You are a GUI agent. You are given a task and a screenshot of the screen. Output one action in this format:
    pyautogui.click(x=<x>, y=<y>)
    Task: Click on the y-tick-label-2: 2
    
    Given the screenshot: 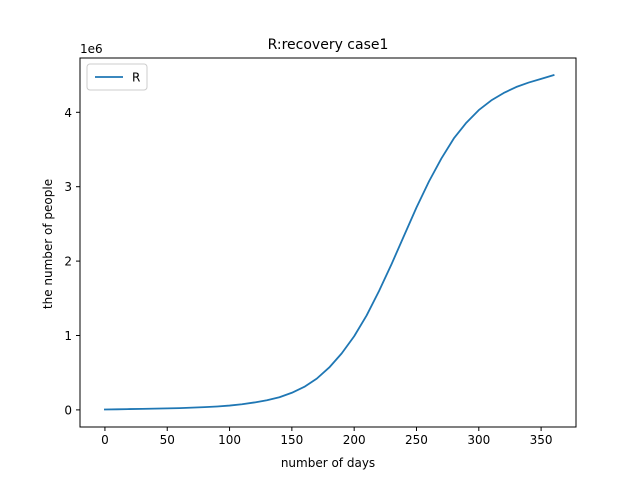 What is the action you would take?
    pyautogui.click(x=68, y=262)
    